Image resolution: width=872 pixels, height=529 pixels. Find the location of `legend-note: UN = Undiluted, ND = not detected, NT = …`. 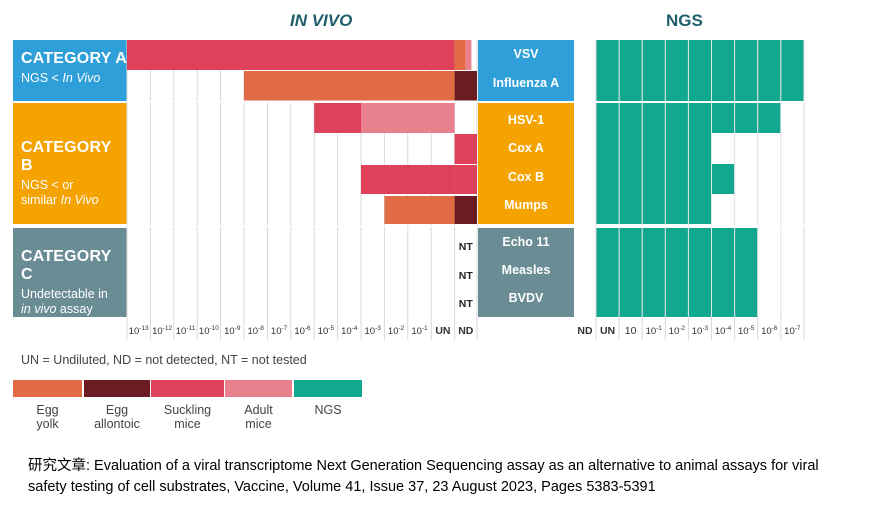

legend-note: UN = Undiluted, ND = not detected, NT = … is located at coordinates (164, 360).